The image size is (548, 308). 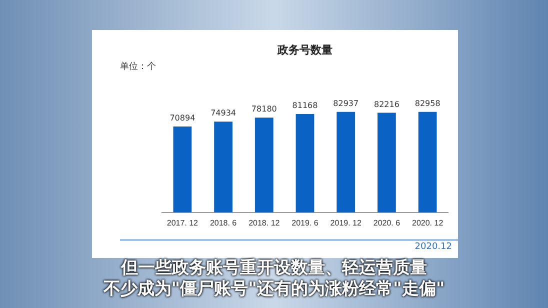 I want to click on x-tick-label: 2018. 12, so click(x=264, y=223).